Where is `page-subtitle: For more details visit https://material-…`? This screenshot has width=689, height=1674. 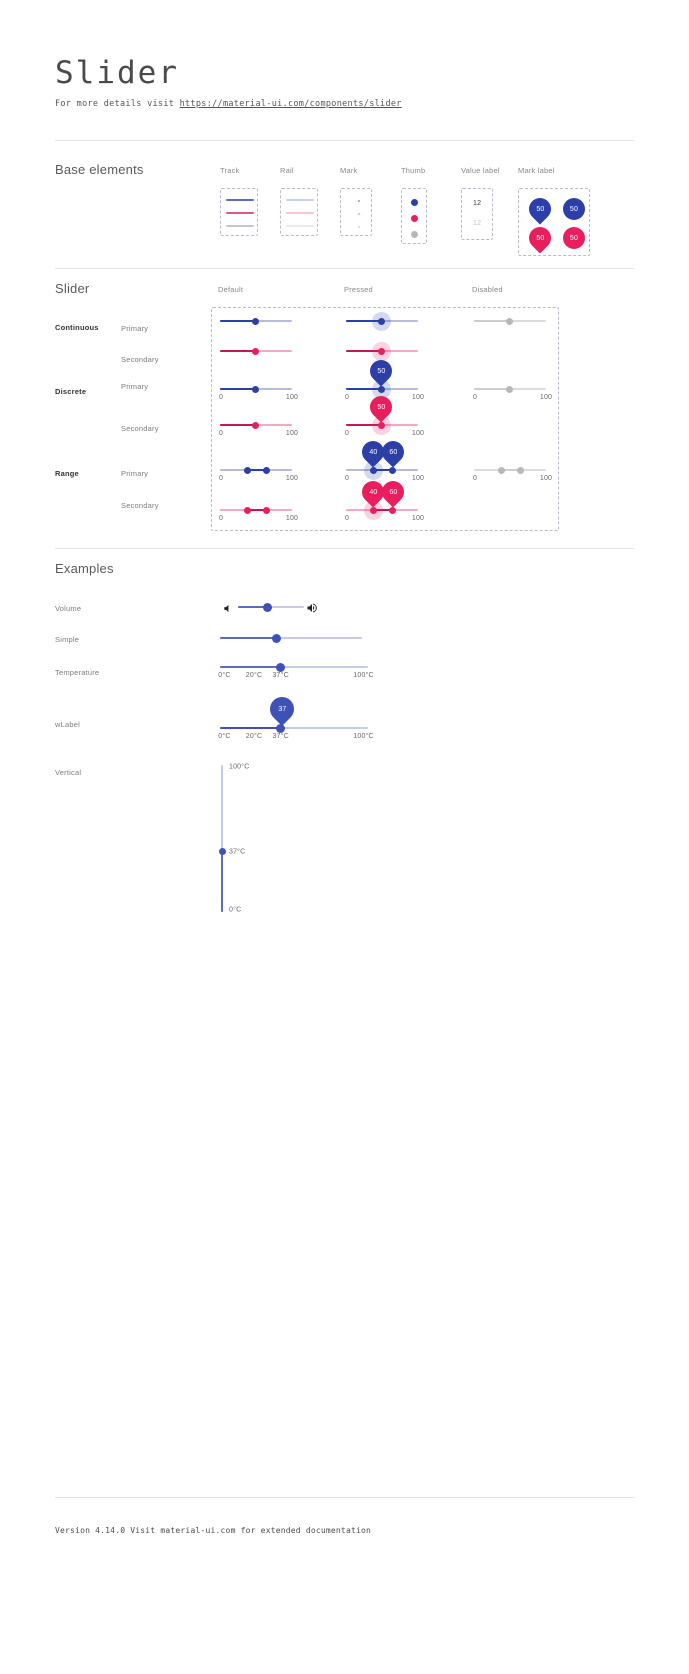
page-subtitle: For more details visit https://material-… is located at coordinates (228, 104).